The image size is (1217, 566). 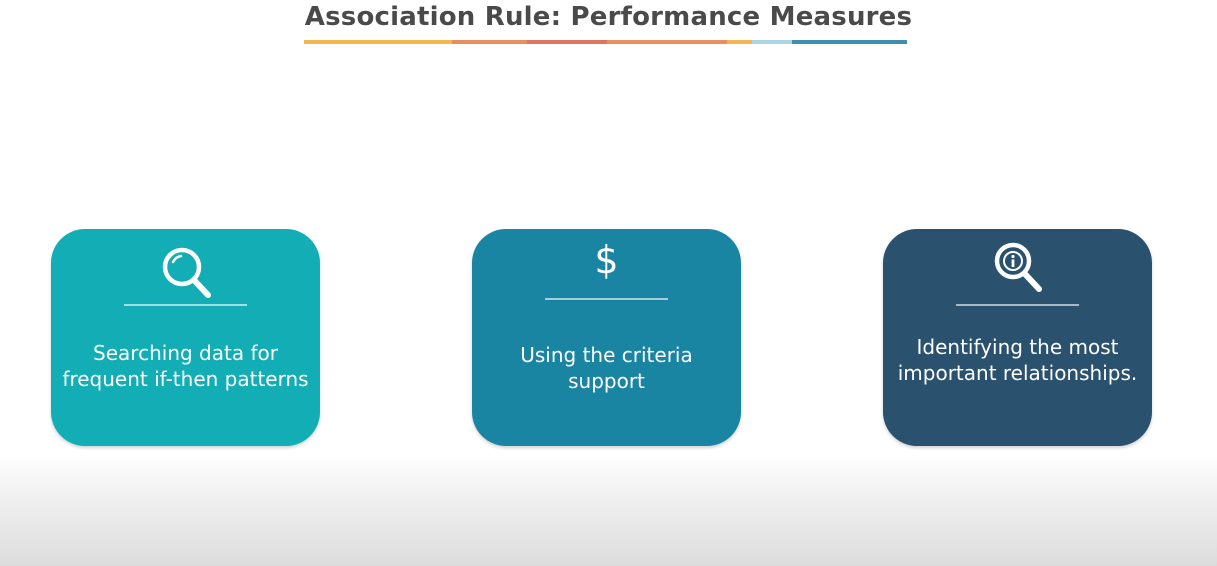 What do you see at coordinates (1017, 270) in the screenshot?
I see `info-magnifier-icon` at bounding box center [1017, 270].